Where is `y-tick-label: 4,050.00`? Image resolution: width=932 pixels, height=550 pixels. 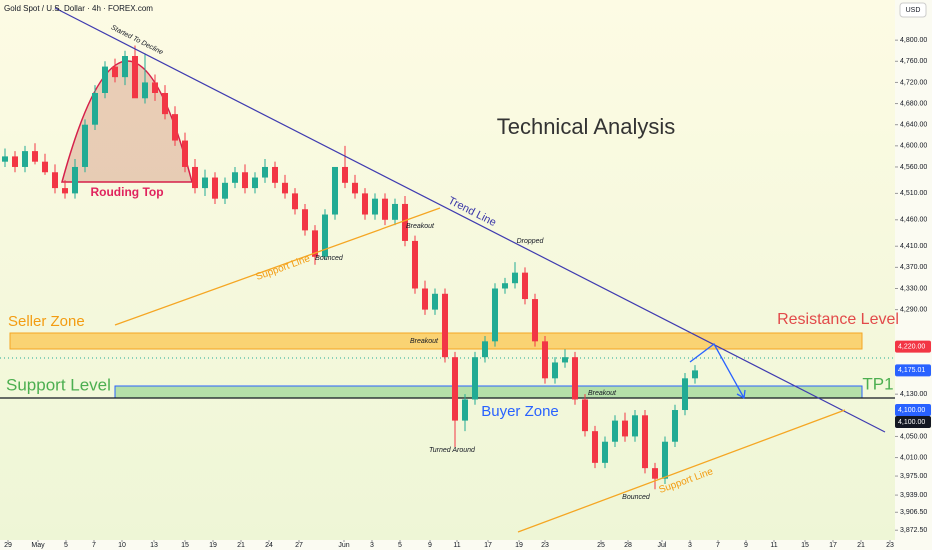
y-tick-label: 4,050.00 is located at coordinates (913, 436).